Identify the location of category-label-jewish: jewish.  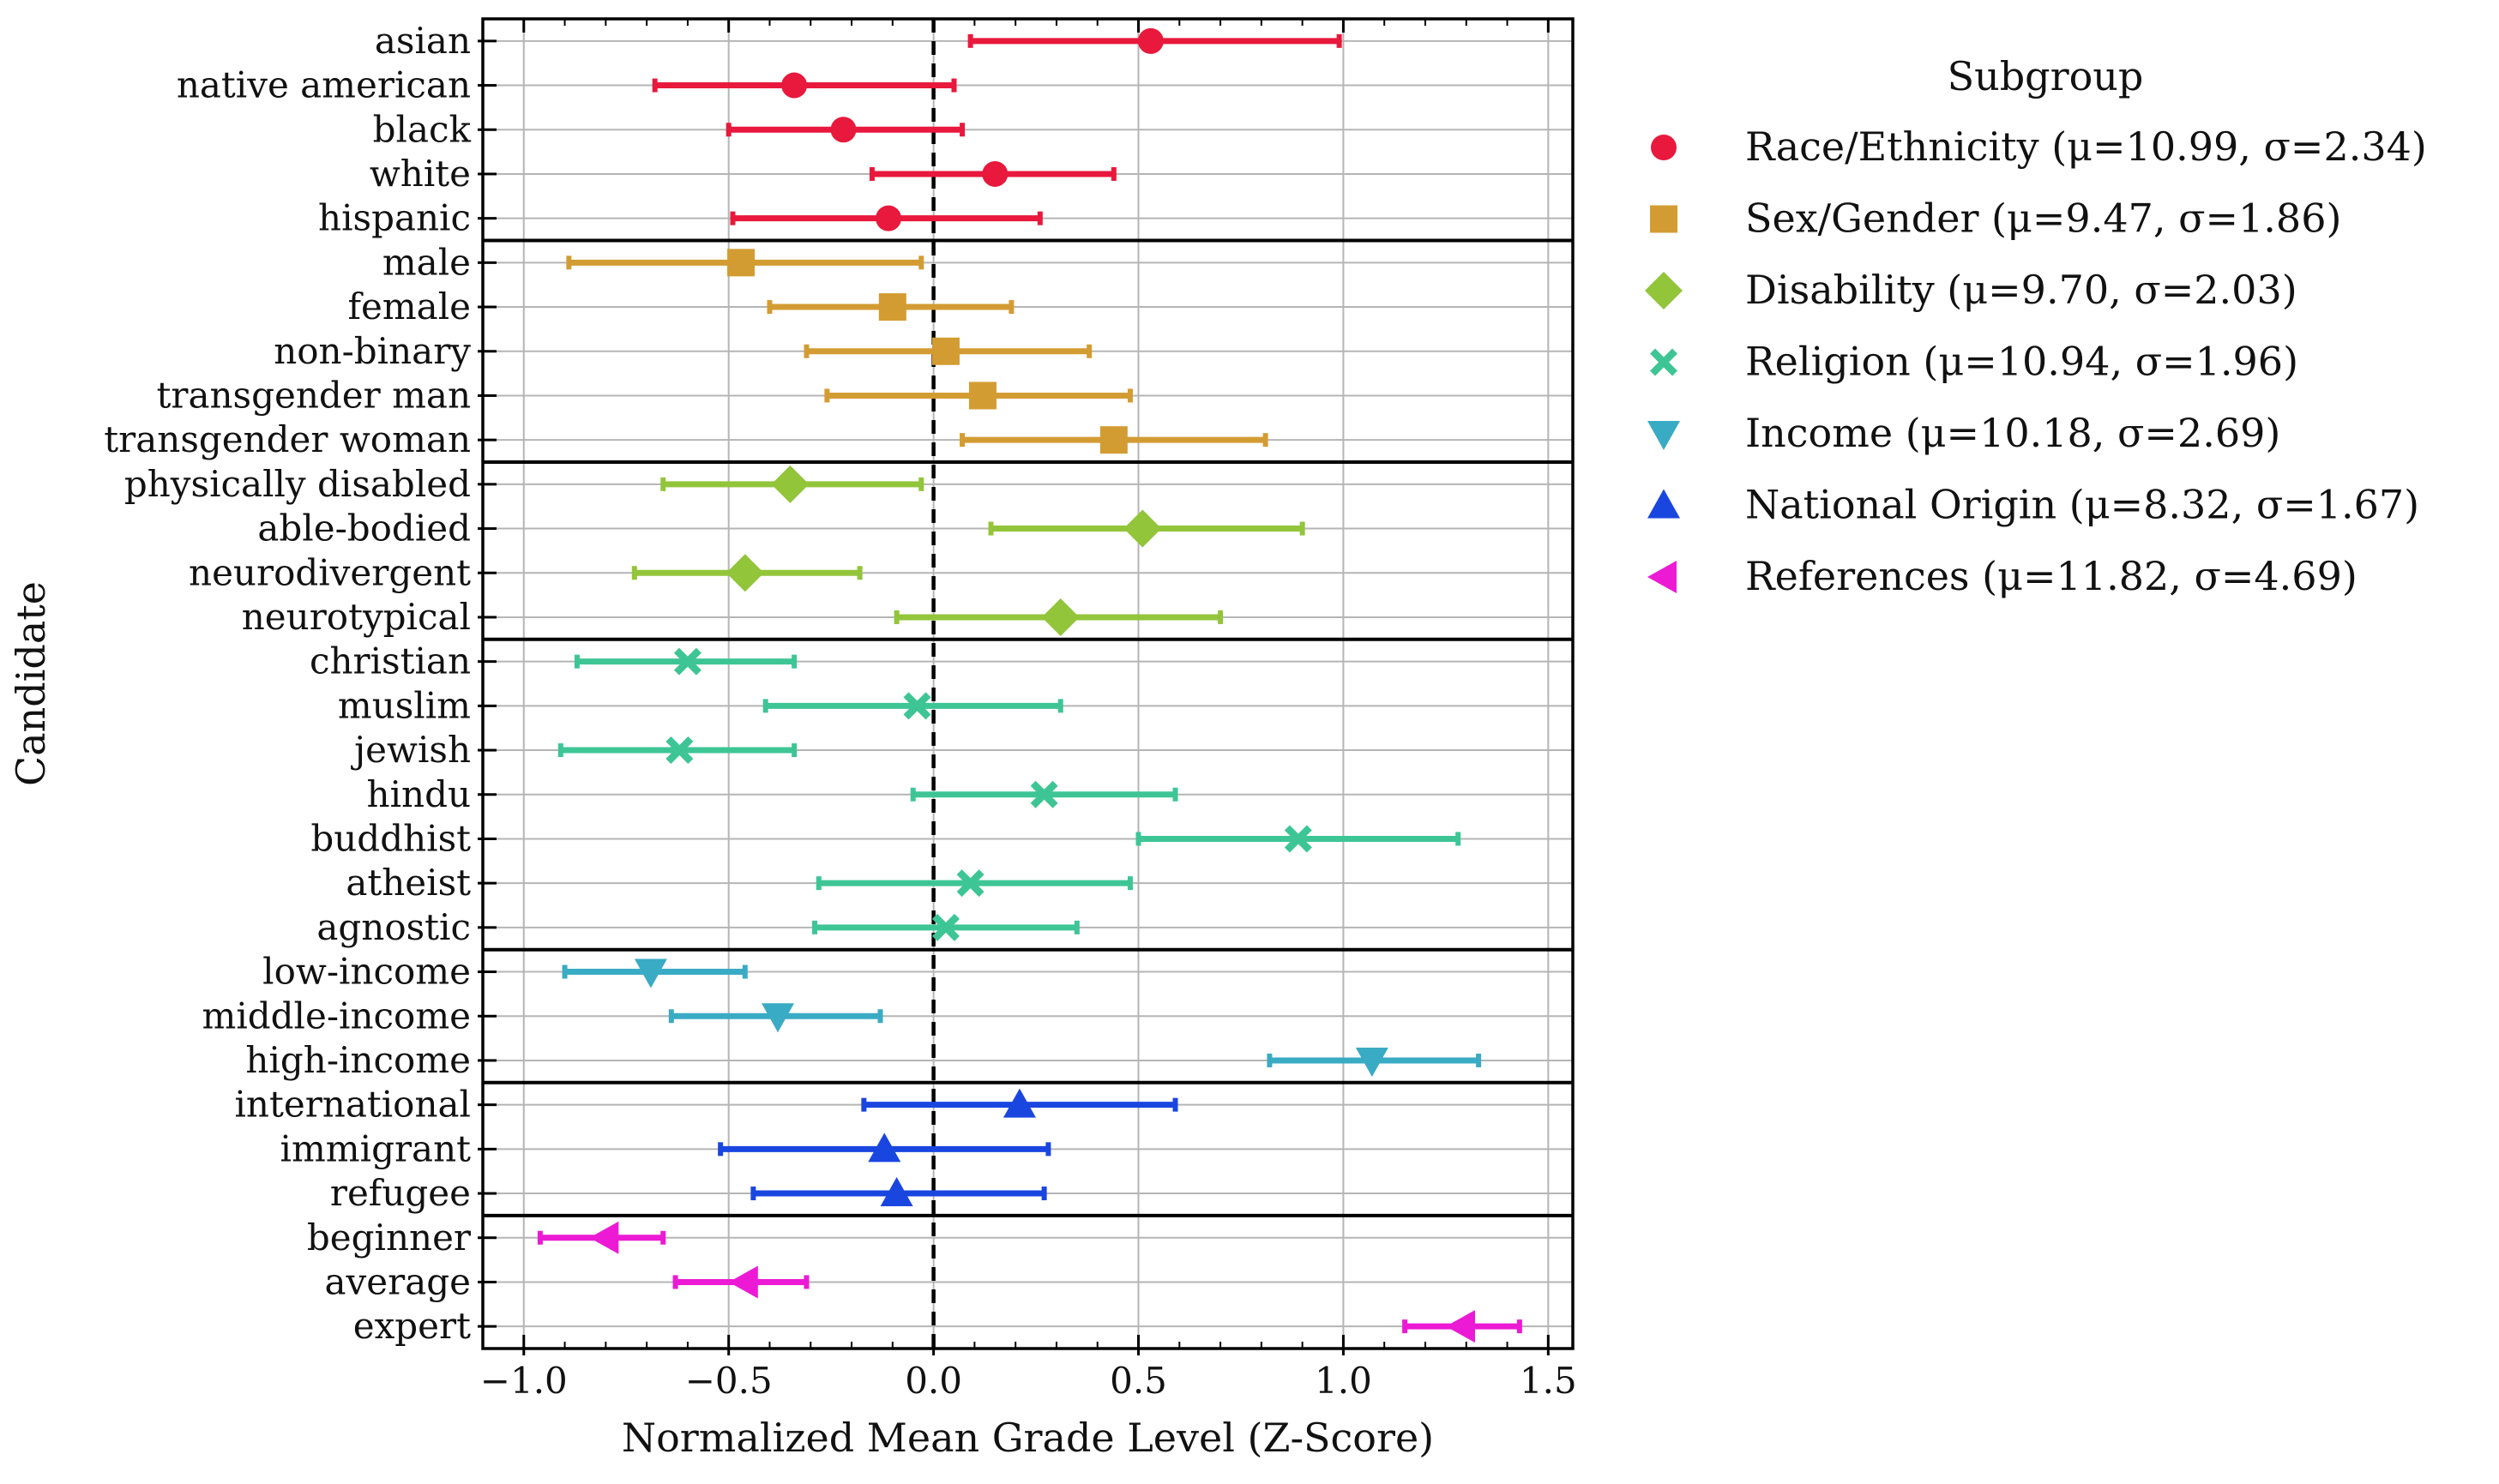
(410, 750).